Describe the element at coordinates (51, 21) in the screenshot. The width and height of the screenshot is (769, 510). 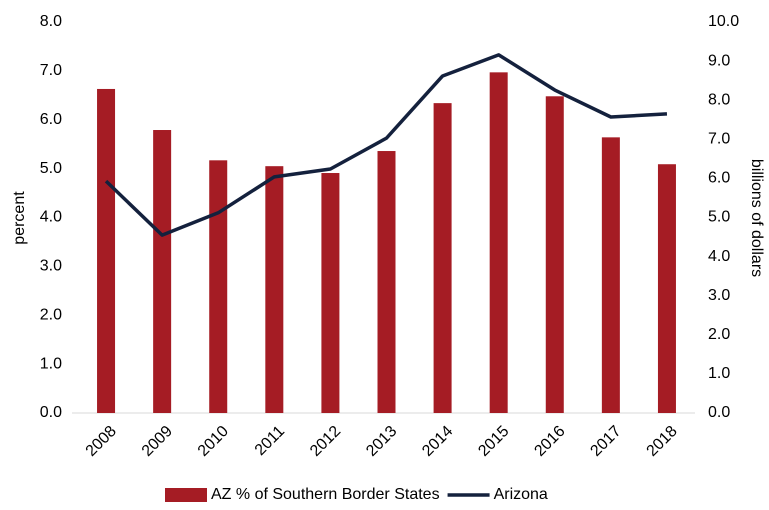
I see `y-tick-label: 8.0` at that location.